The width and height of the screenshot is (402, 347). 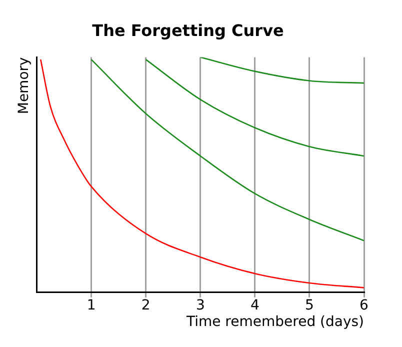 I want to click on x-axis-title: Time remembered (days), so click(x=274, y=322).